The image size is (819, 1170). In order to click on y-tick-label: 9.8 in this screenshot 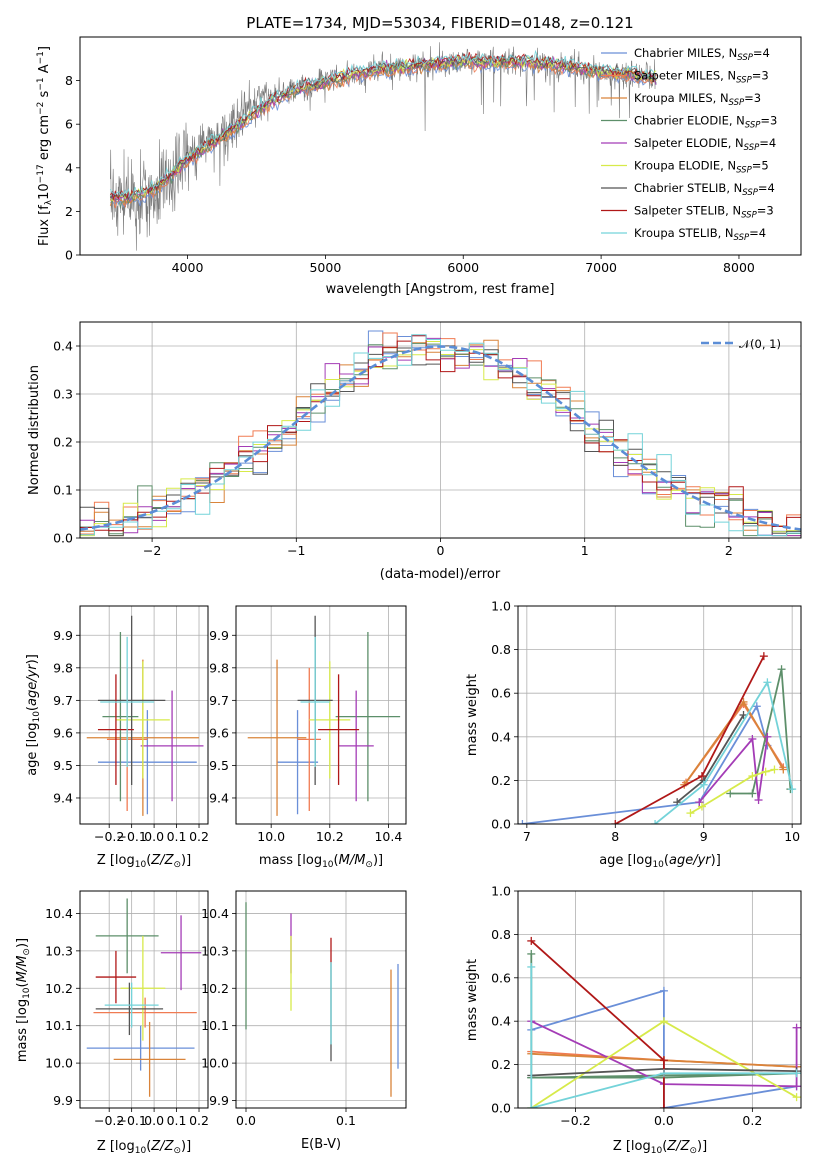, I will do `click(219, 667)`.